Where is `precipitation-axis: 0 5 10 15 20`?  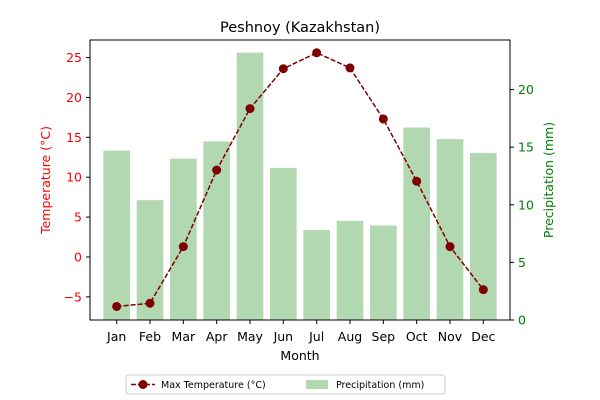 precipitation-axis: 0 5 10 15 20 is located at coordinates (522, 205).